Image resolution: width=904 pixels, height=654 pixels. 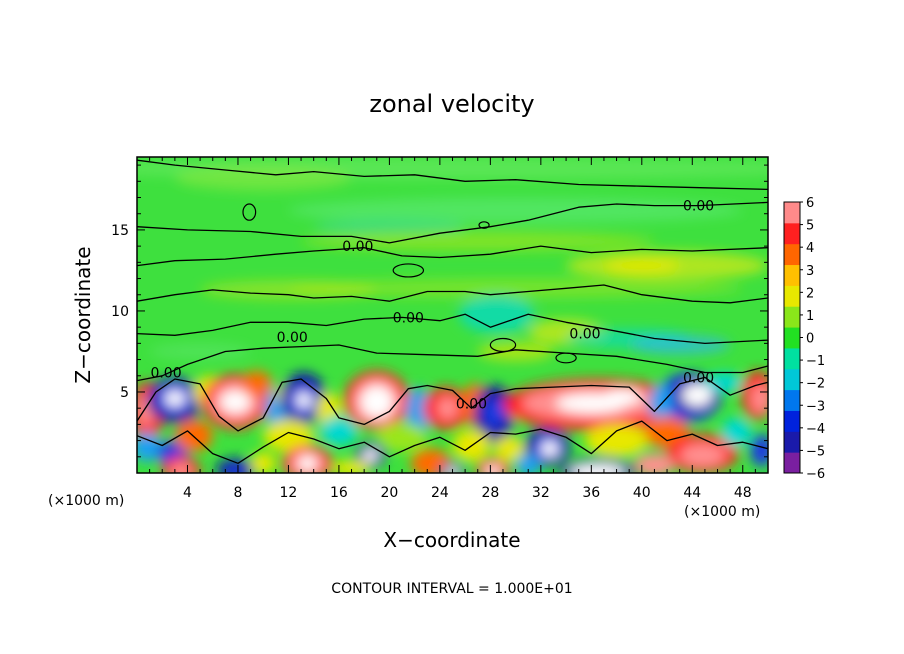 I want to click on y-tick-label: 15, so click(x=120, y=231).